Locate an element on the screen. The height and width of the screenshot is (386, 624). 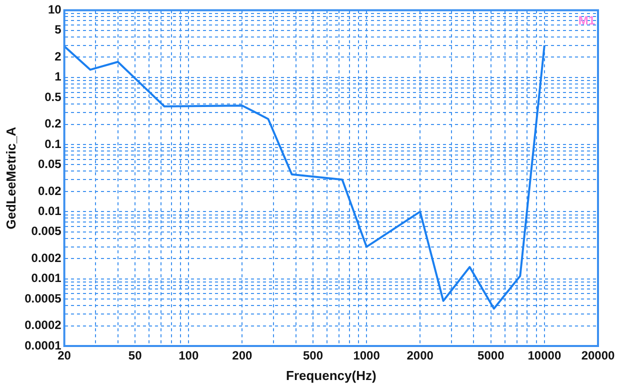
y-tick-label: 0.05 is located at coordinates (50, 164).